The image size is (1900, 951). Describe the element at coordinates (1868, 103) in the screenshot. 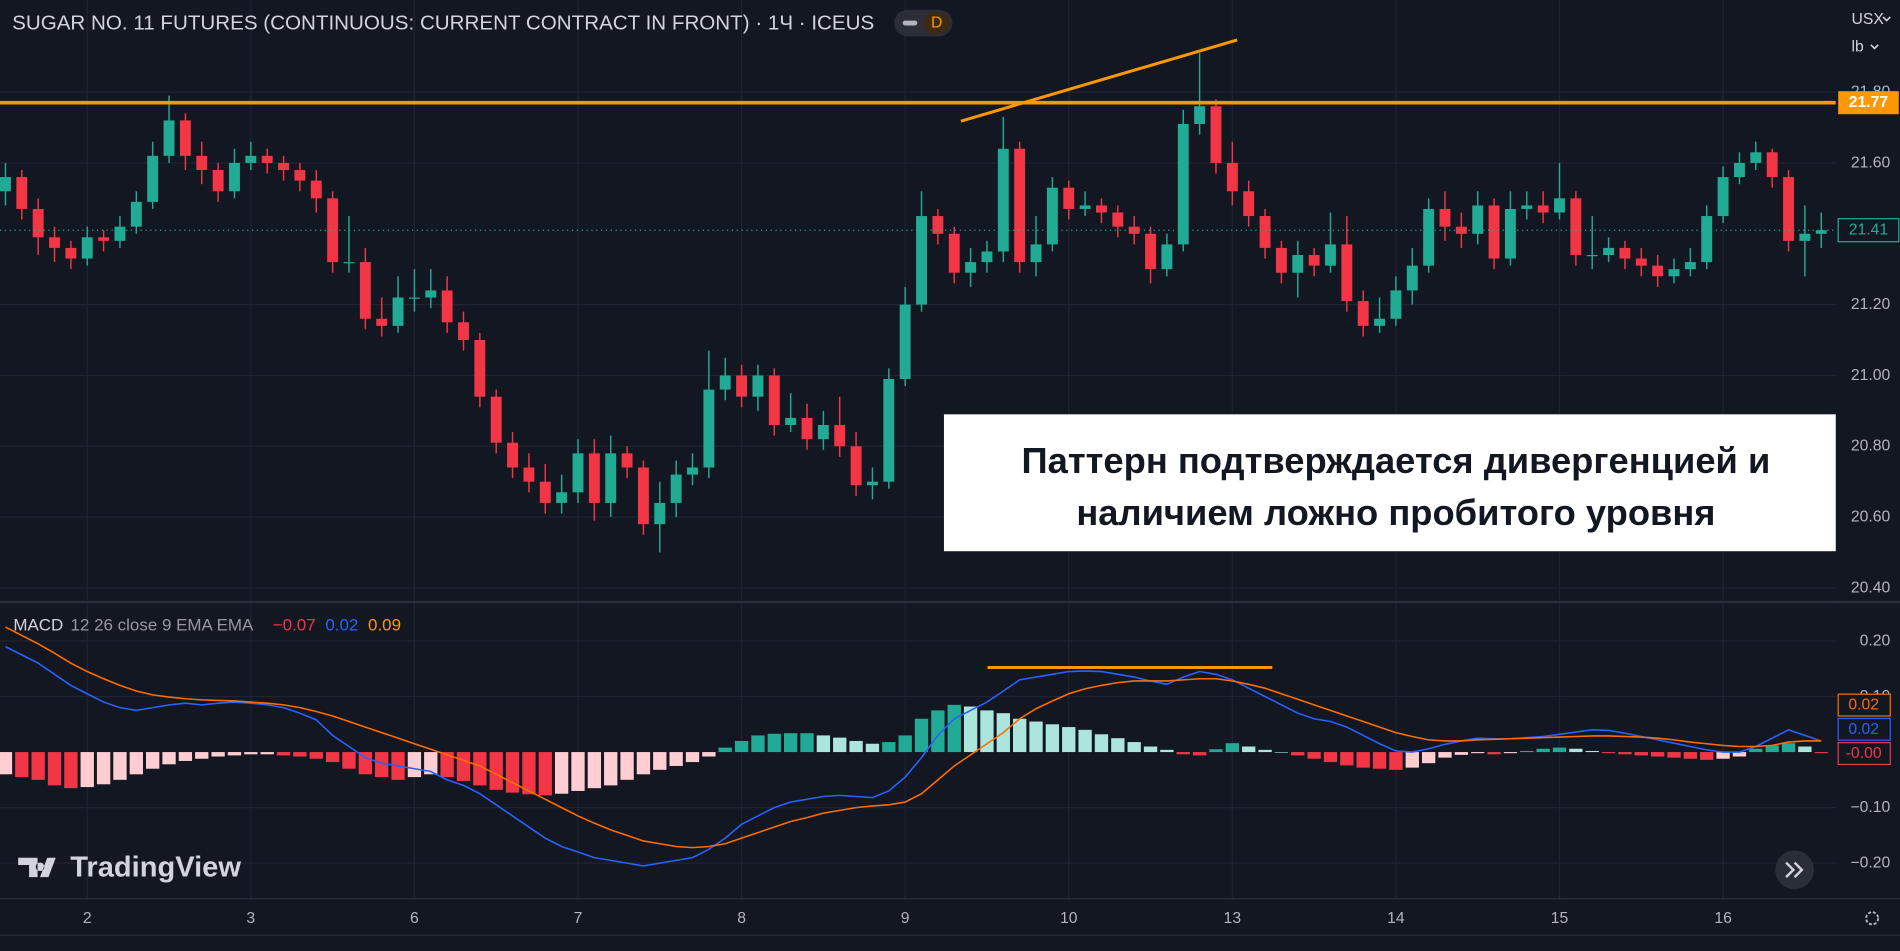

I see `level-label-bg` at that location.